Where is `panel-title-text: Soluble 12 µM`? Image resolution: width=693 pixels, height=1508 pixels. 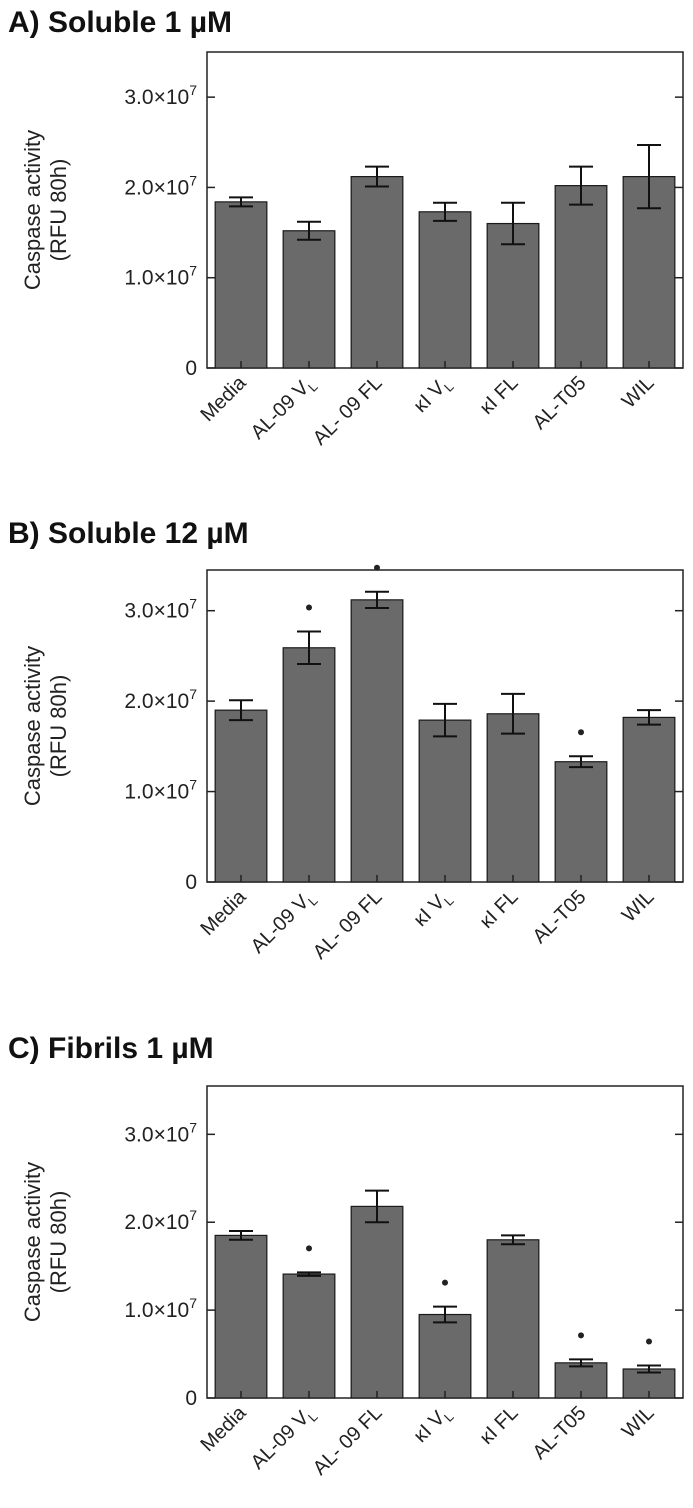 panel-title-text: Soluble 12 µM is located at coordinates (148, 533).